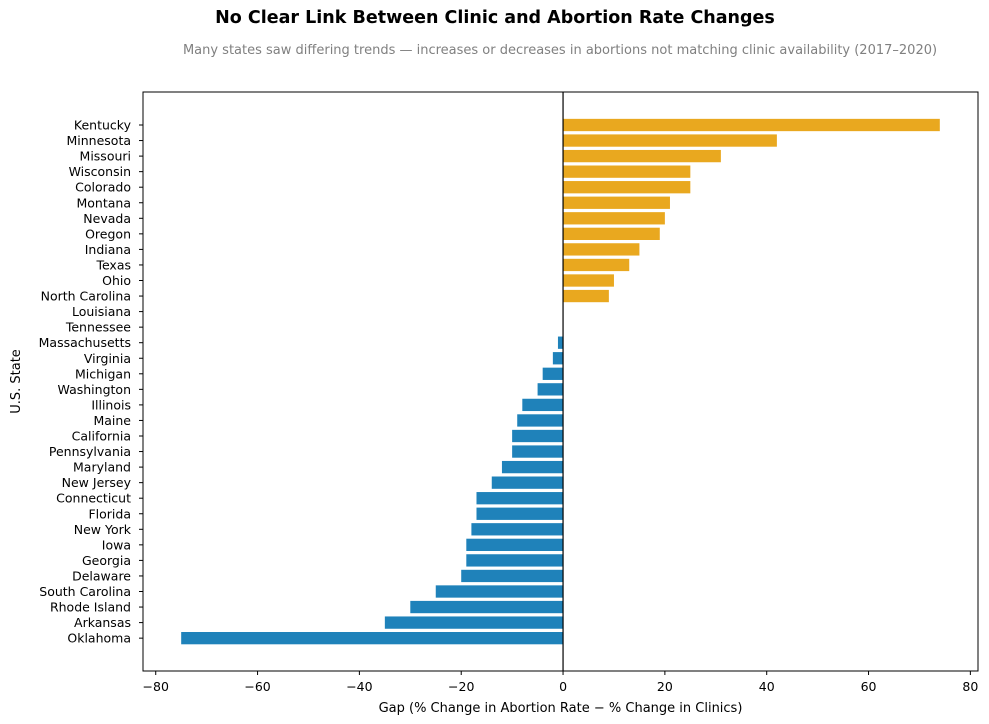  I want to click on bar-new-jersey, so click(527, 482).